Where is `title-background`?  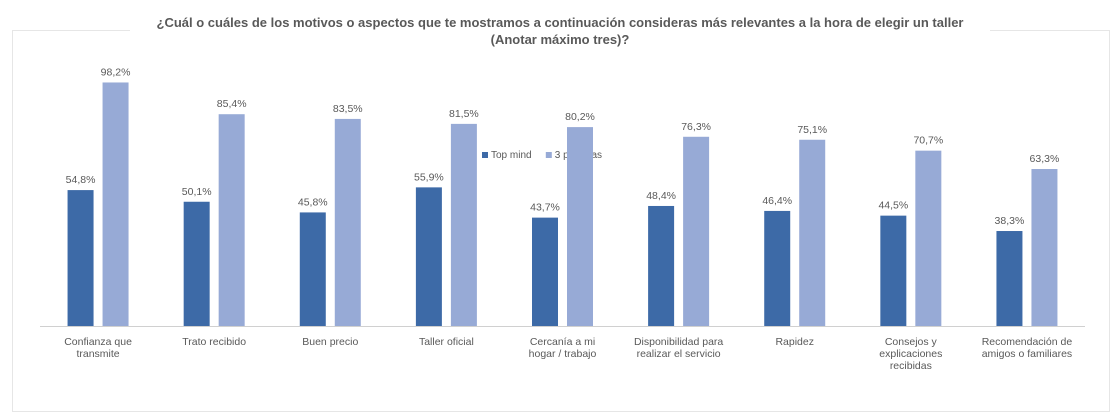 title-background is located at coordinates (560, 44).